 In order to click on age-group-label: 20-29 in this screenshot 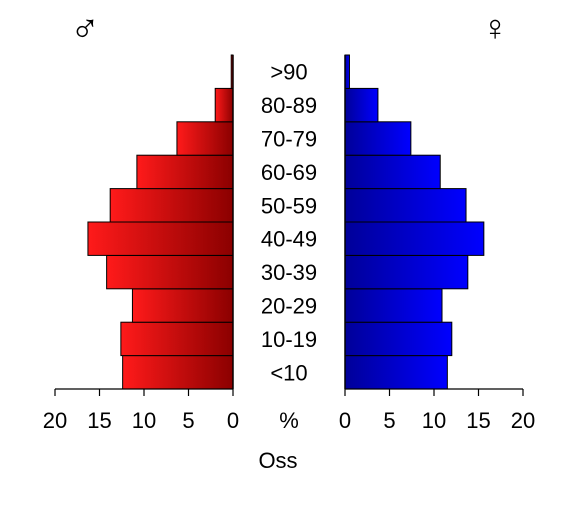, I will do `click(289, 306)`.